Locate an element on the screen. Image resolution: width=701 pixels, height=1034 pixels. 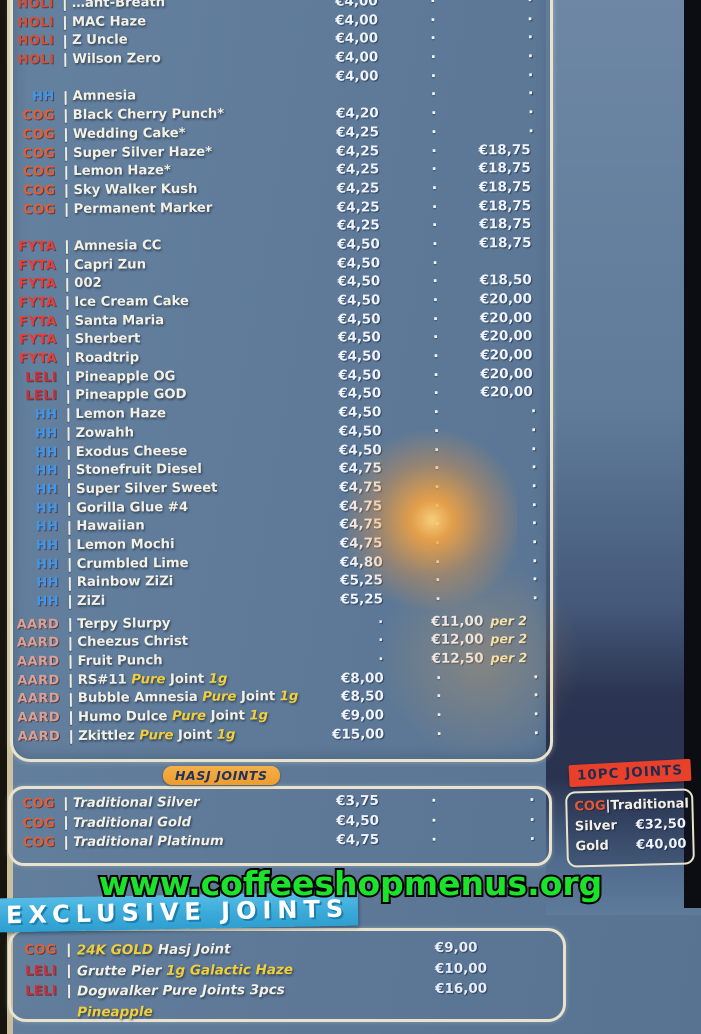
item-name: Pineapple is located at coordinates (227, 1011).